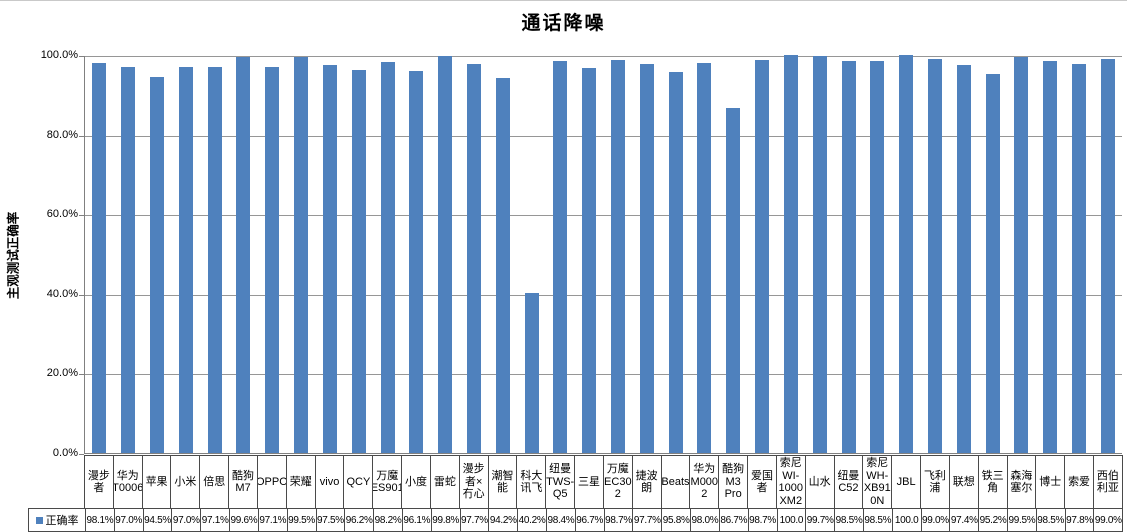 This screenshot has width=1127, height=532. Describe the element at coordinates (59, 55) in the screenshot. I see `y-tick-label: 100.0%` at that location.